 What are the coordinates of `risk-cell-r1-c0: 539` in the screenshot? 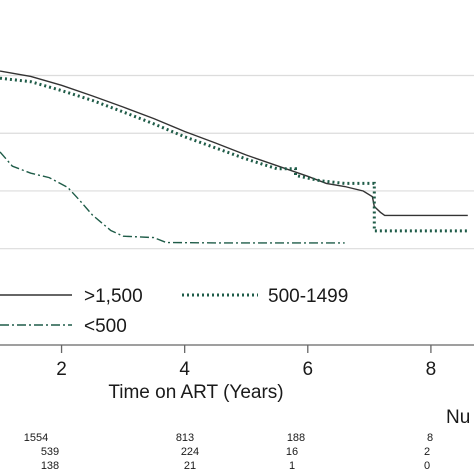 It's located at (50, 452).